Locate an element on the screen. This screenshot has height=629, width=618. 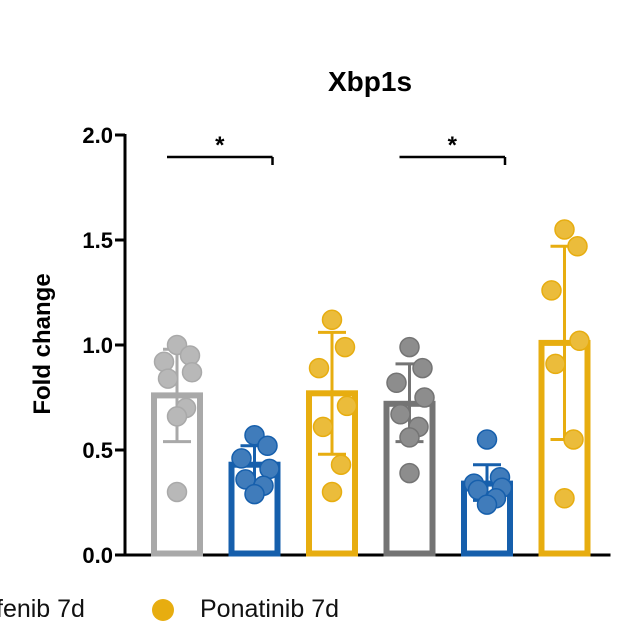
y-axis-label: Fold change is located at coordinates (42, 343).